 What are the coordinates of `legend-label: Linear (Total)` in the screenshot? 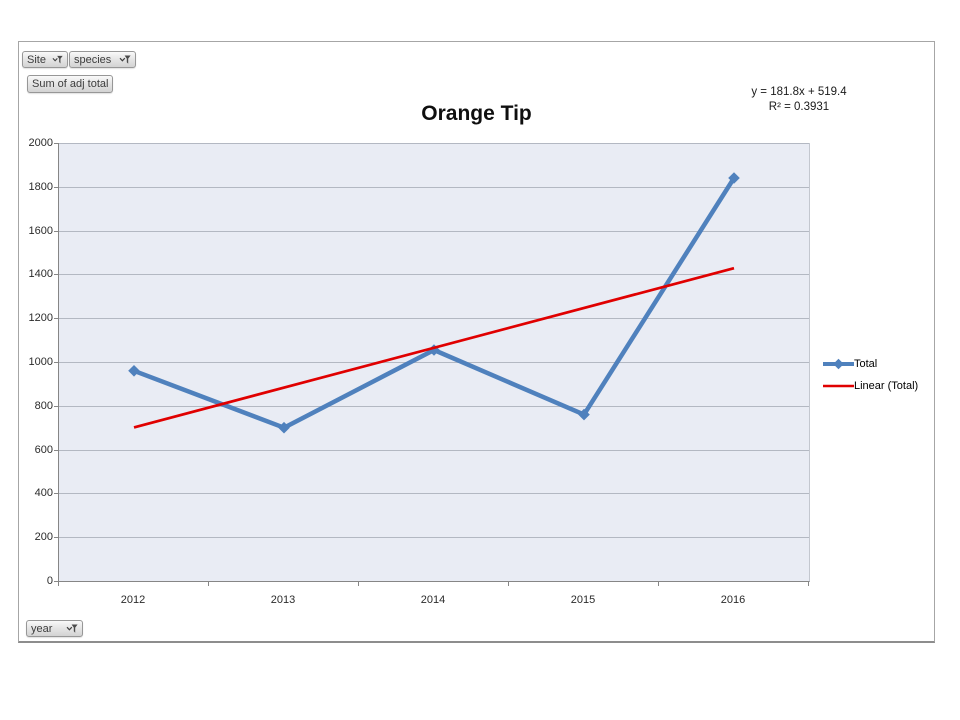 It's located at (886, 386).